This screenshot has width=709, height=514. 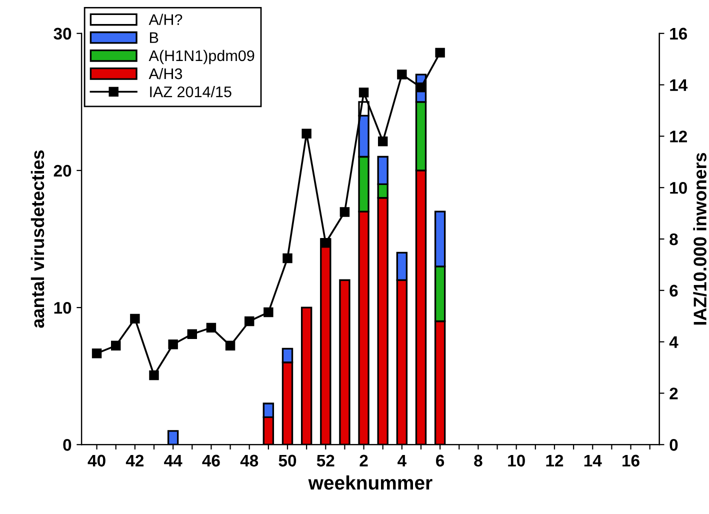 I want to click on y2-tick-label: 10, so click(x=678, y=188).